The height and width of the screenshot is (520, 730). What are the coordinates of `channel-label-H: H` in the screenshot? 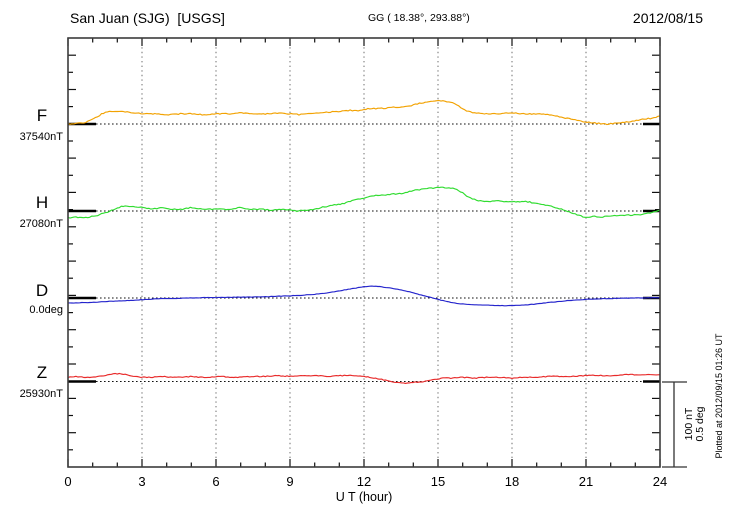 It's located at (42, 202).